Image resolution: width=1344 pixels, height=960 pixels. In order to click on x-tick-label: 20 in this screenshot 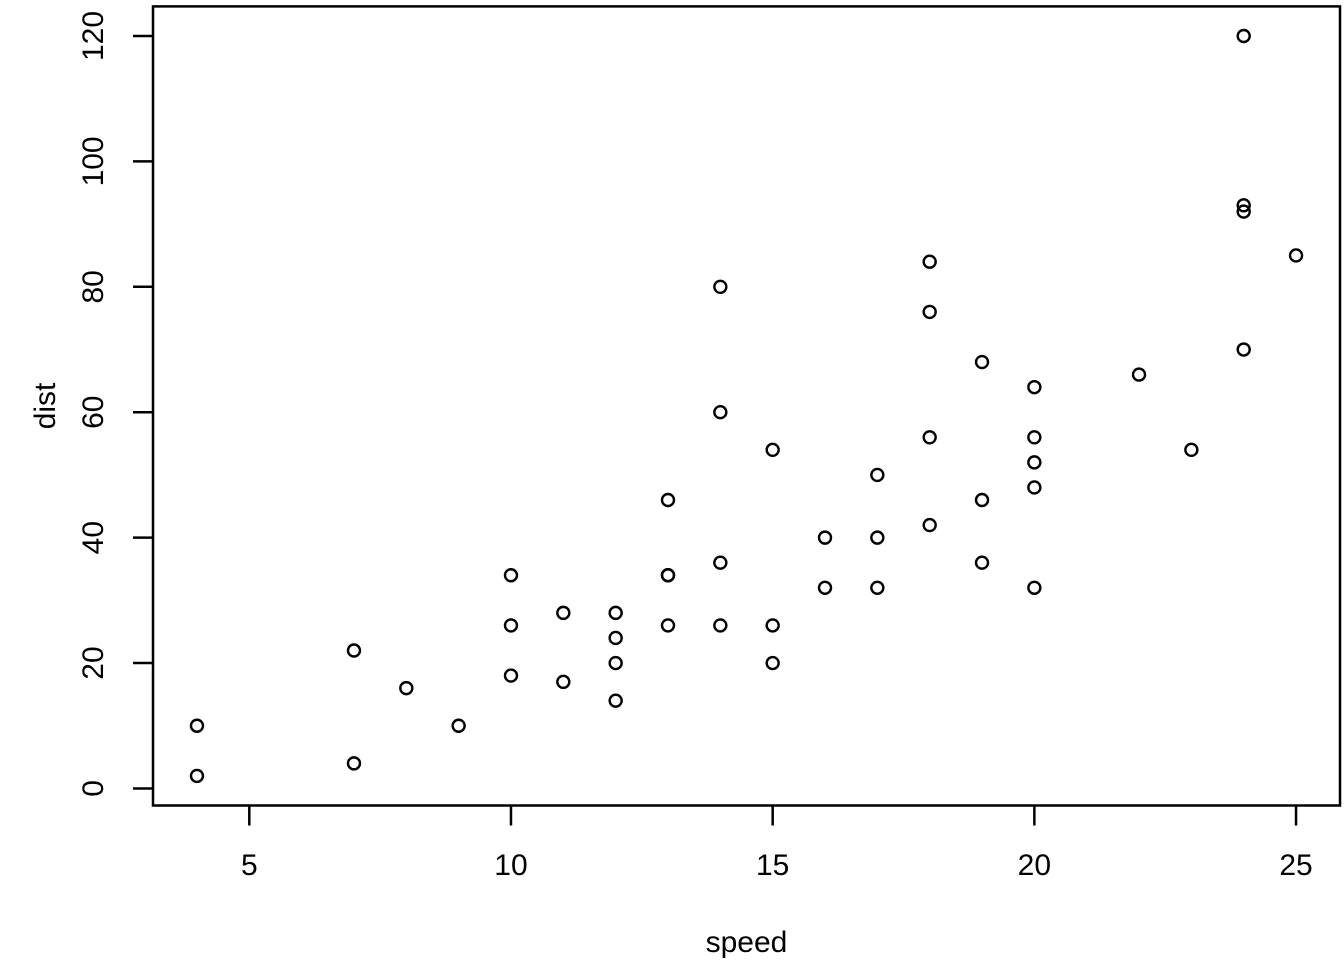, I will do `click(1034, 865)`.